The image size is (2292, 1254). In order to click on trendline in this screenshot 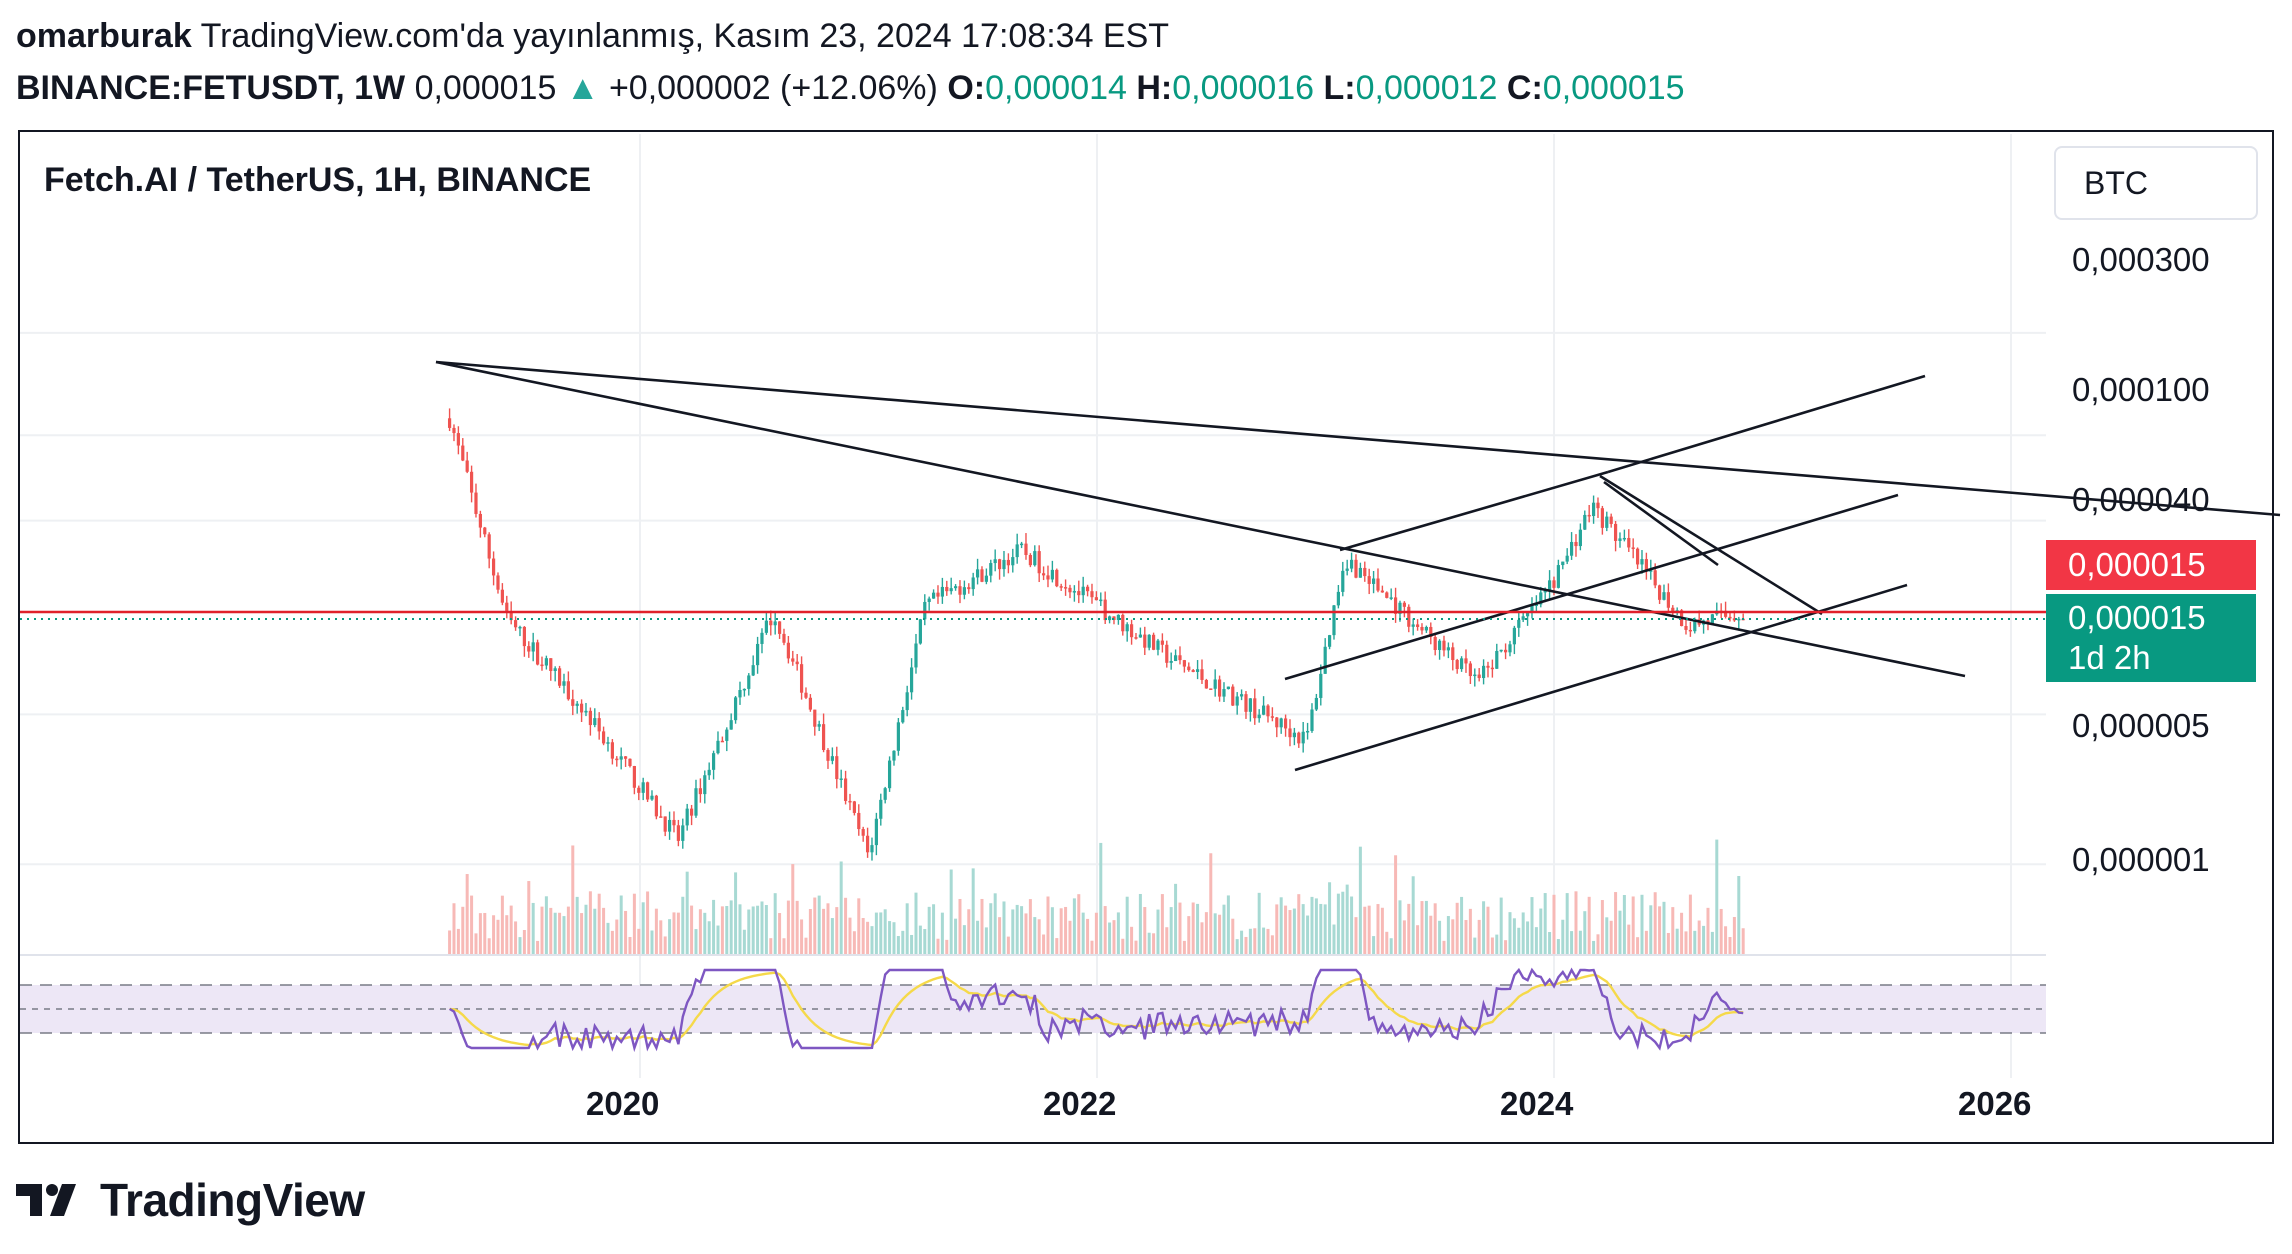, I will do `click(1766, 424)`.